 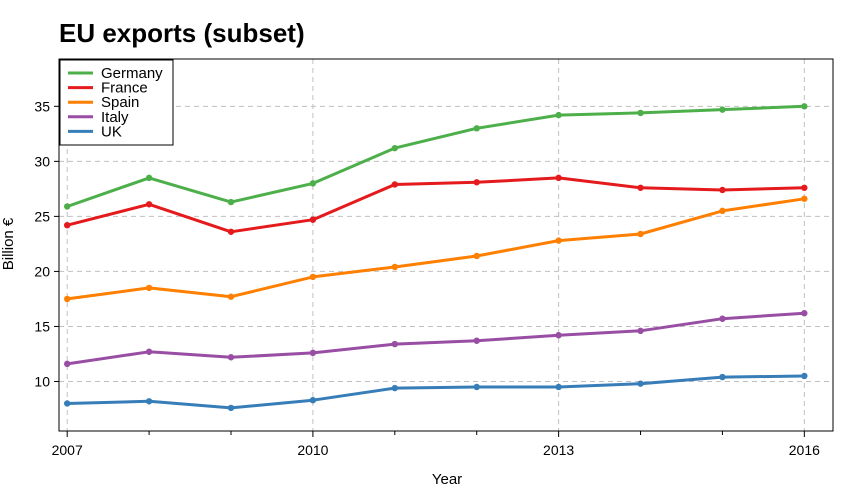 I want to click on series-france, so click(x=435, y=204).